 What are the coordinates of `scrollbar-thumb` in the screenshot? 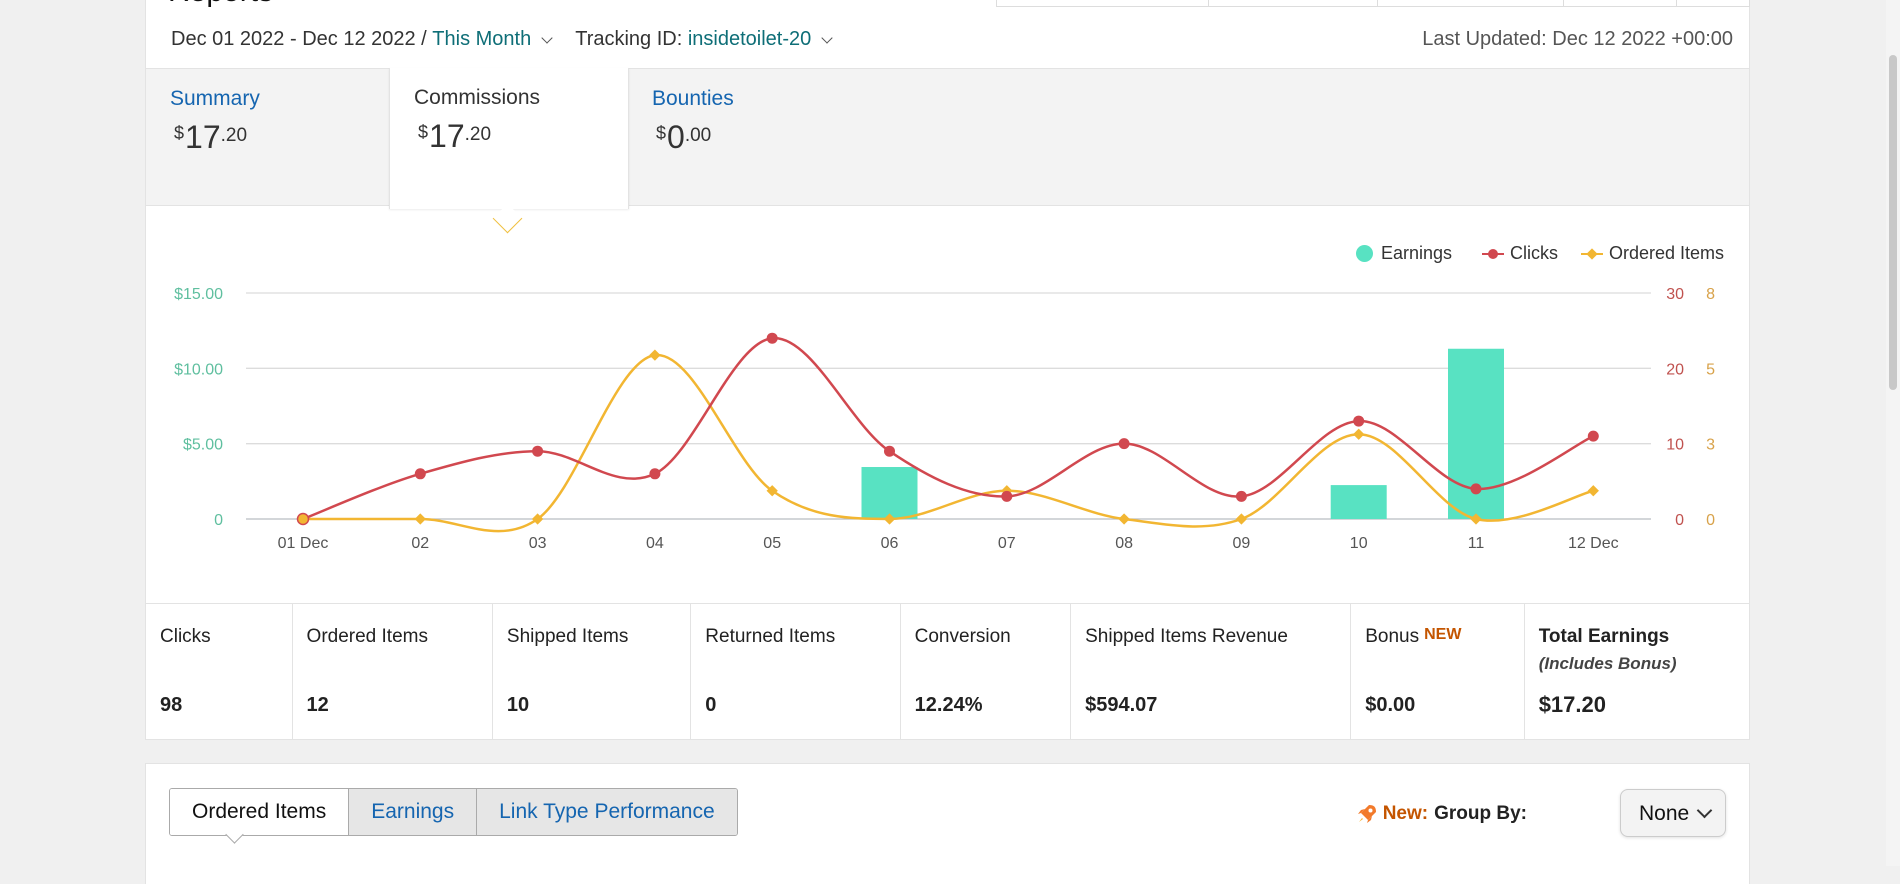 It's located at (1893, 222).